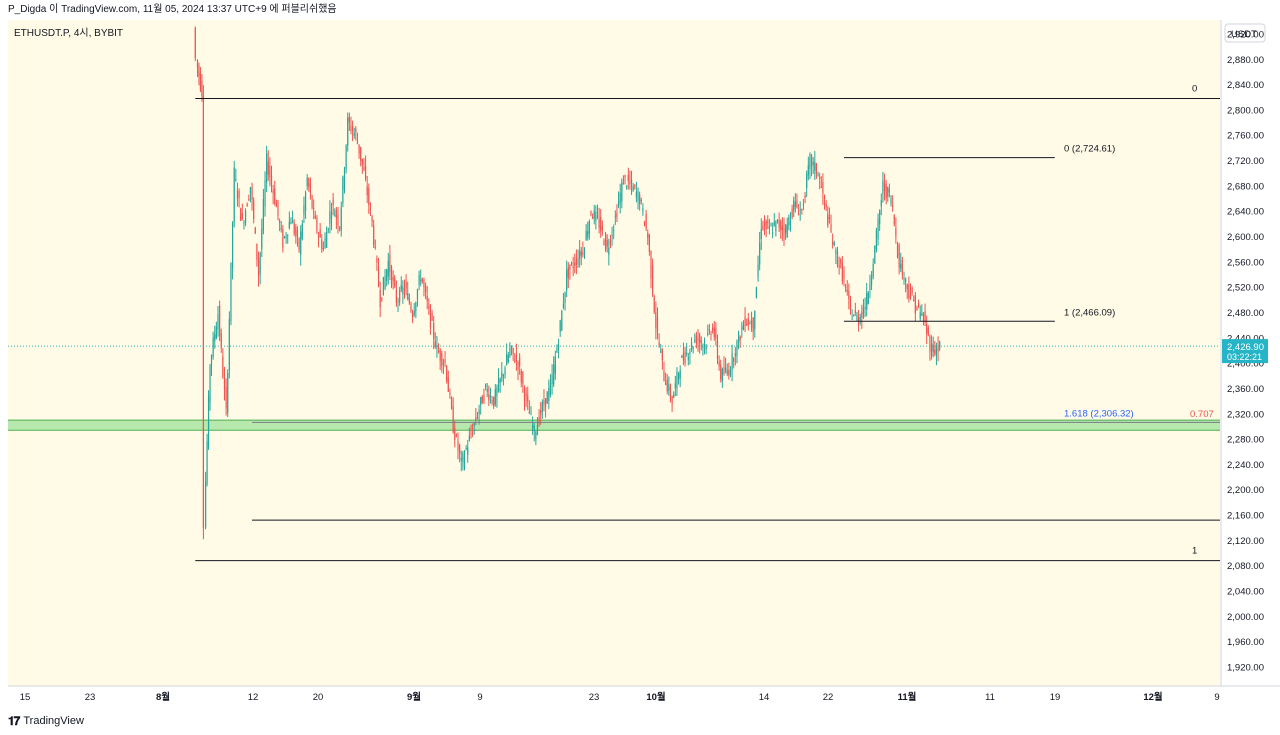 This screenshot has width=1280, height=735. What do you see at coordinates (479, 697) in the screenshot?
I see `time-tick-label: 9` at bounding box center [479, 697].